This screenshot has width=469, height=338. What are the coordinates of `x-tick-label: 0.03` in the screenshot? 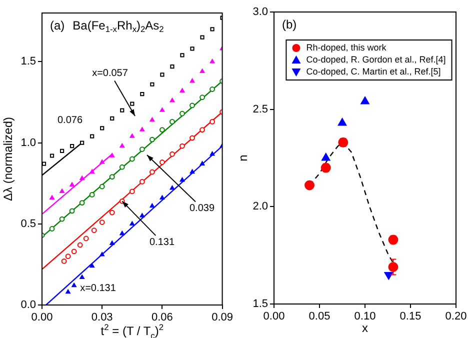 It's located at (102, 318).